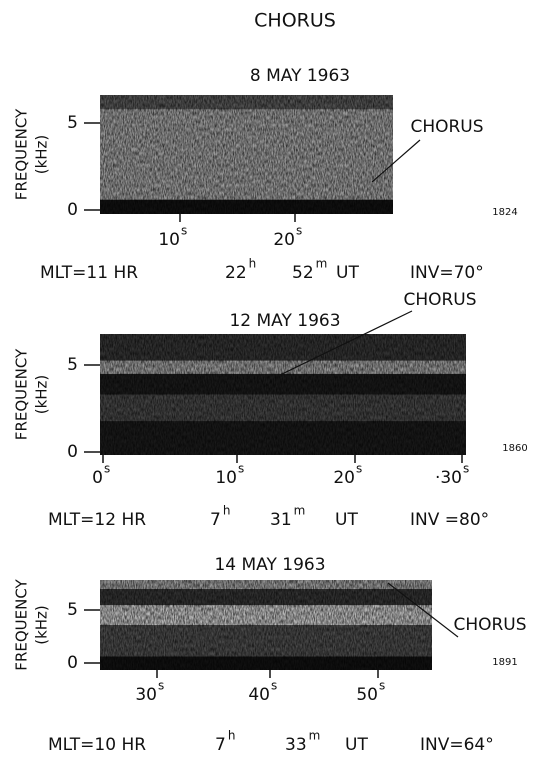 The width and height of the screenshot is (536, 770). Describe the element at coordinates (449, 520) in the screenshot. I see `footer-inv: INV =80°` at that location.